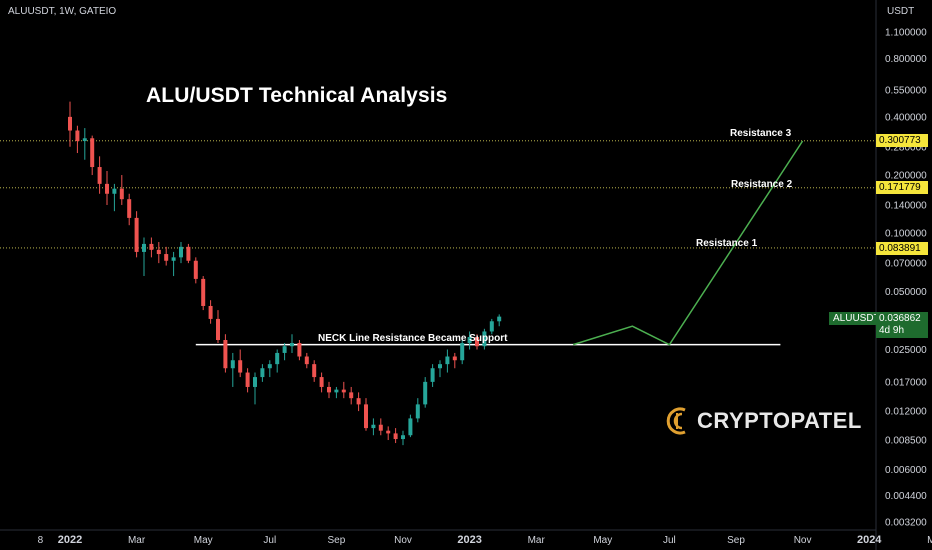 The width and height of the screenshot is (932, 550). Describe the element at coordinates (906, 91) in the screenshot. I see `y-tick-label: 0.550000` at that location.